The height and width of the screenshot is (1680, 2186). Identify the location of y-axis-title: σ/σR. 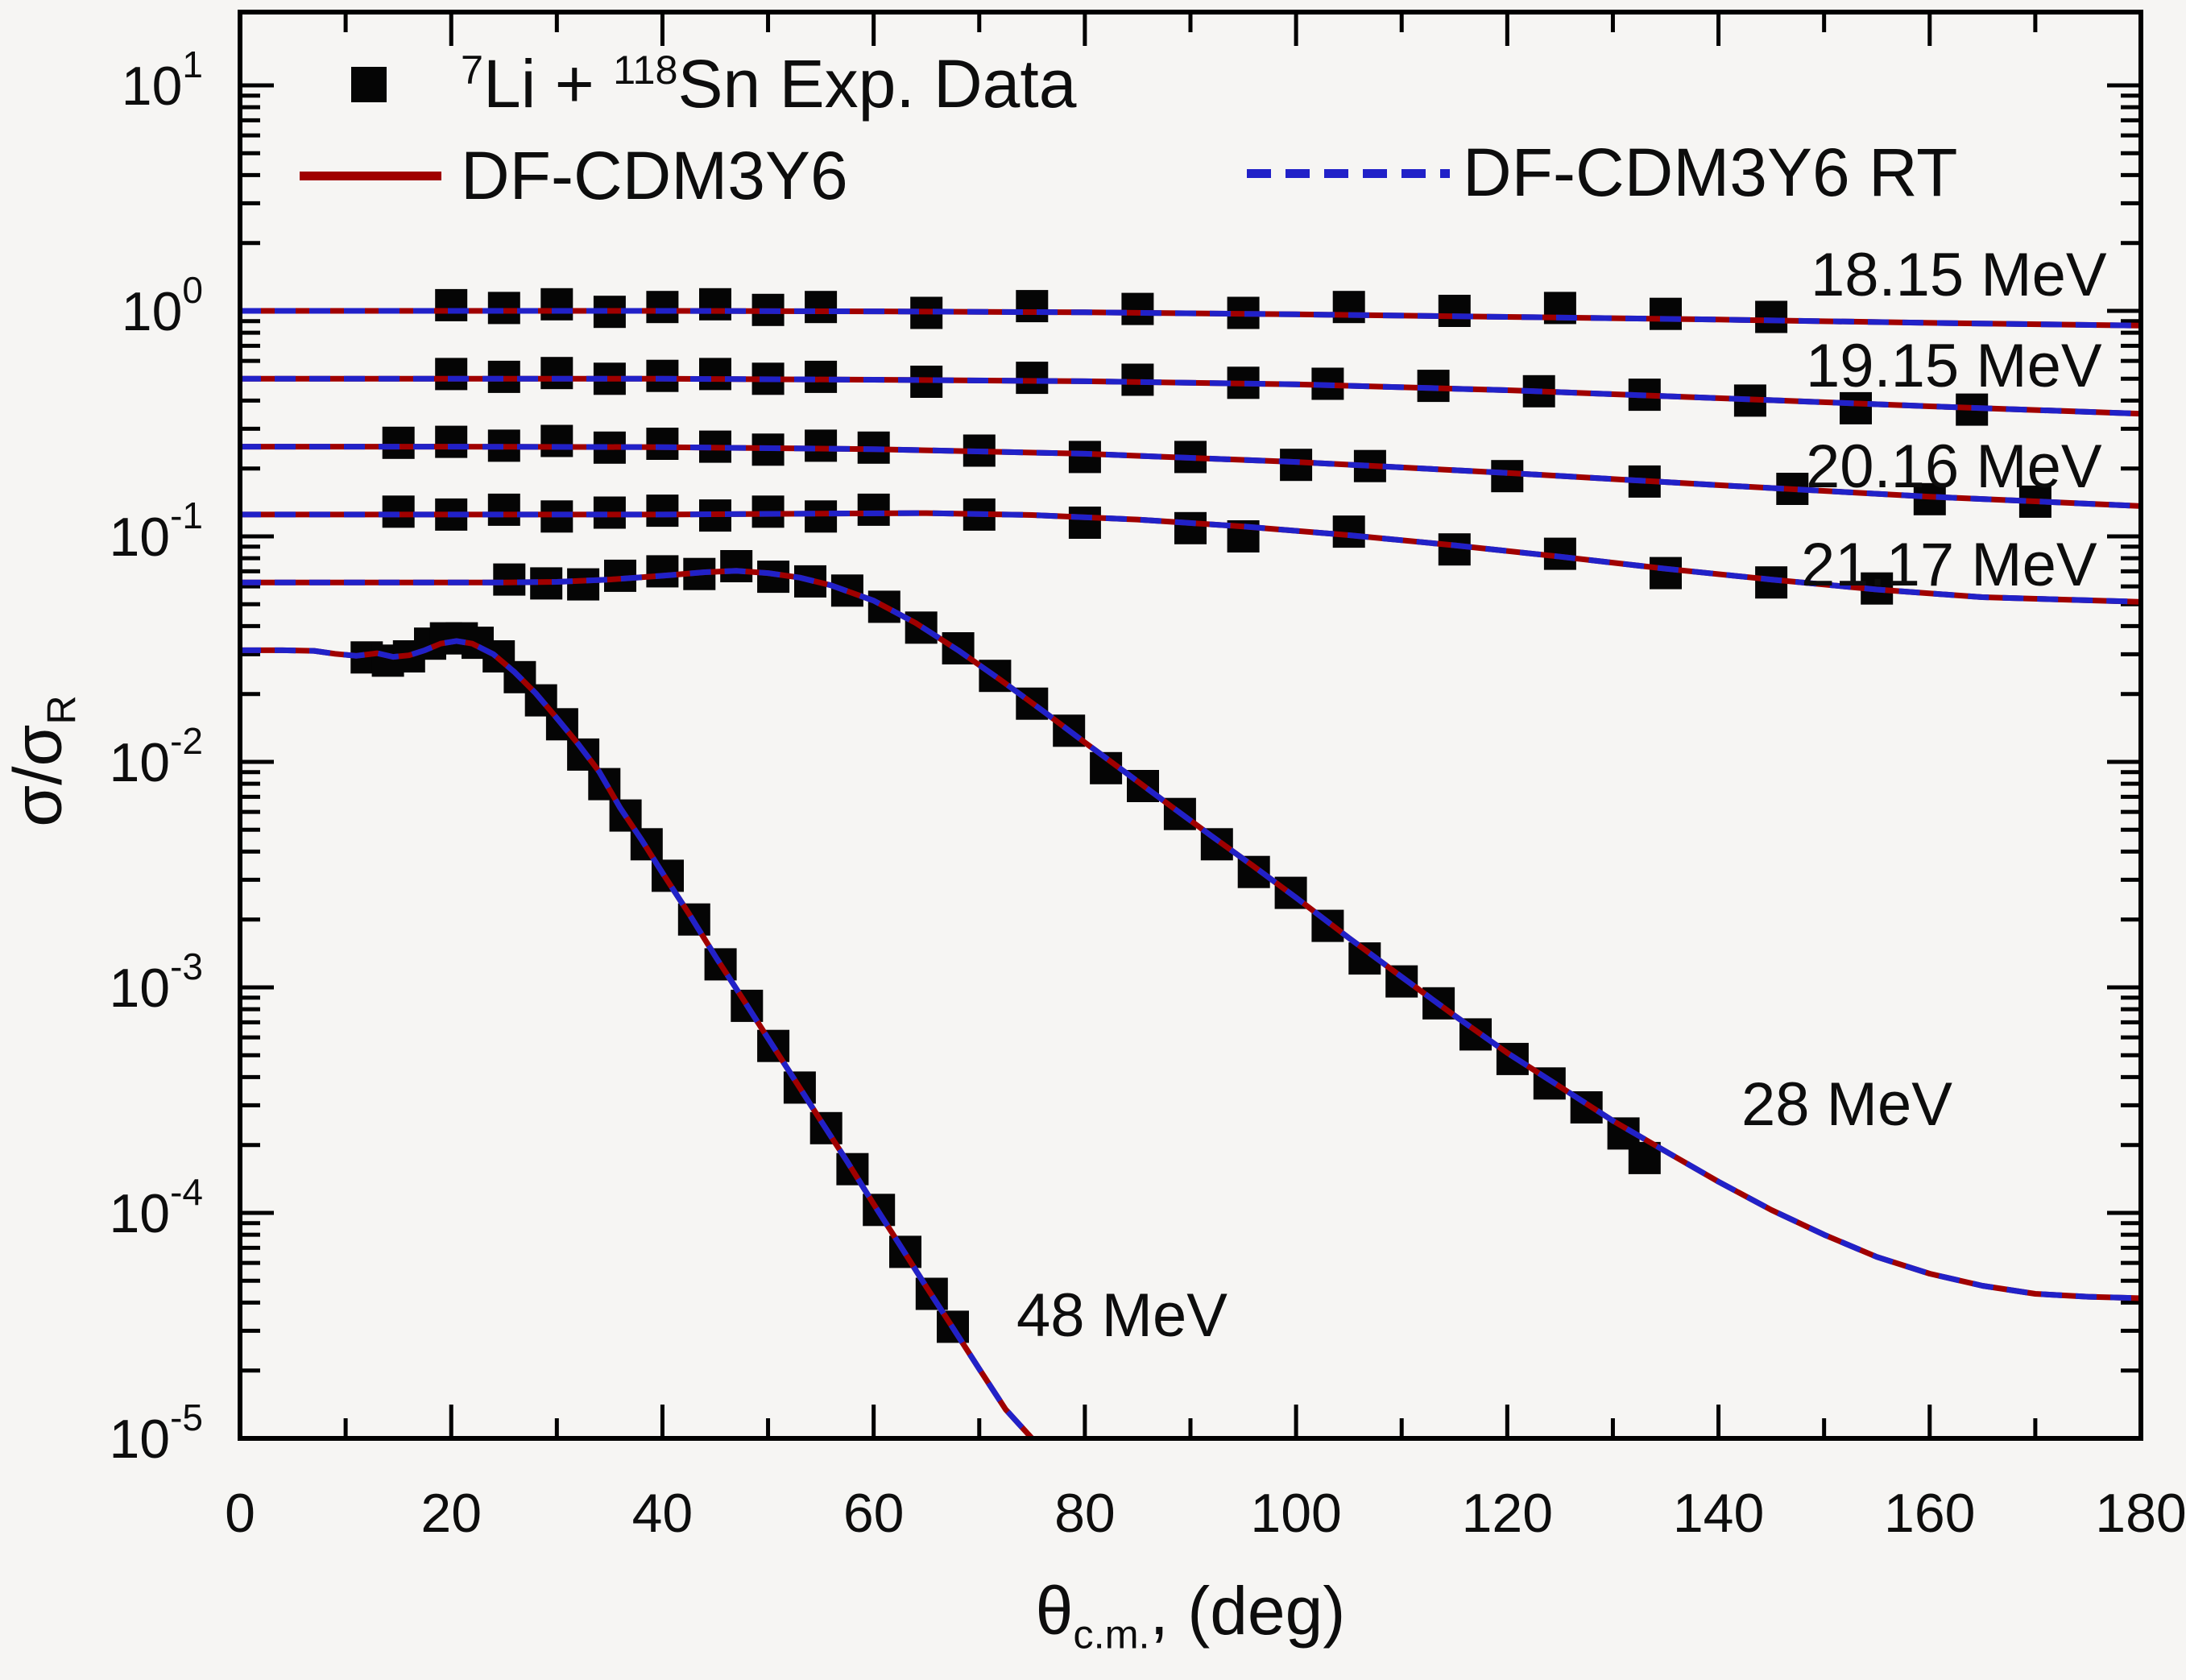
(43, 760).